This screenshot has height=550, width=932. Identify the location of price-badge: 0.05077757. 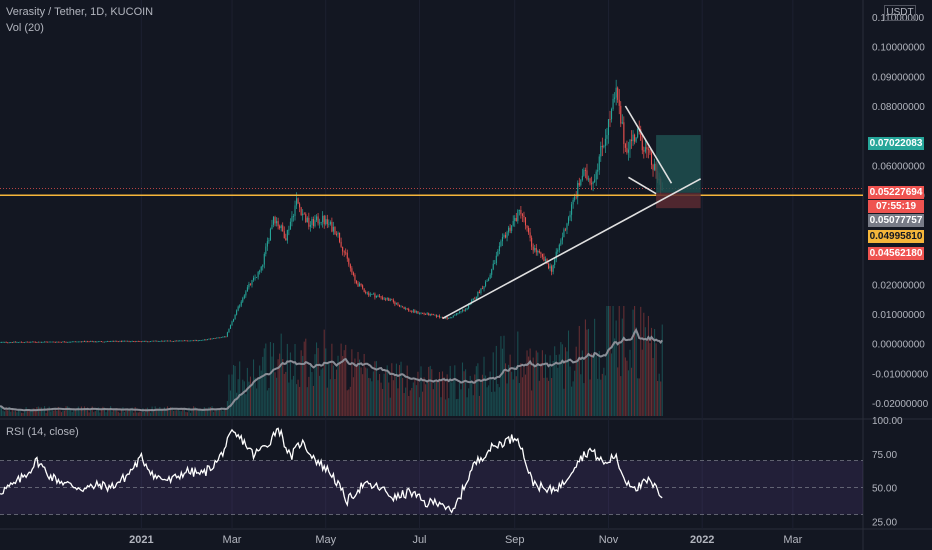
(896, 220).